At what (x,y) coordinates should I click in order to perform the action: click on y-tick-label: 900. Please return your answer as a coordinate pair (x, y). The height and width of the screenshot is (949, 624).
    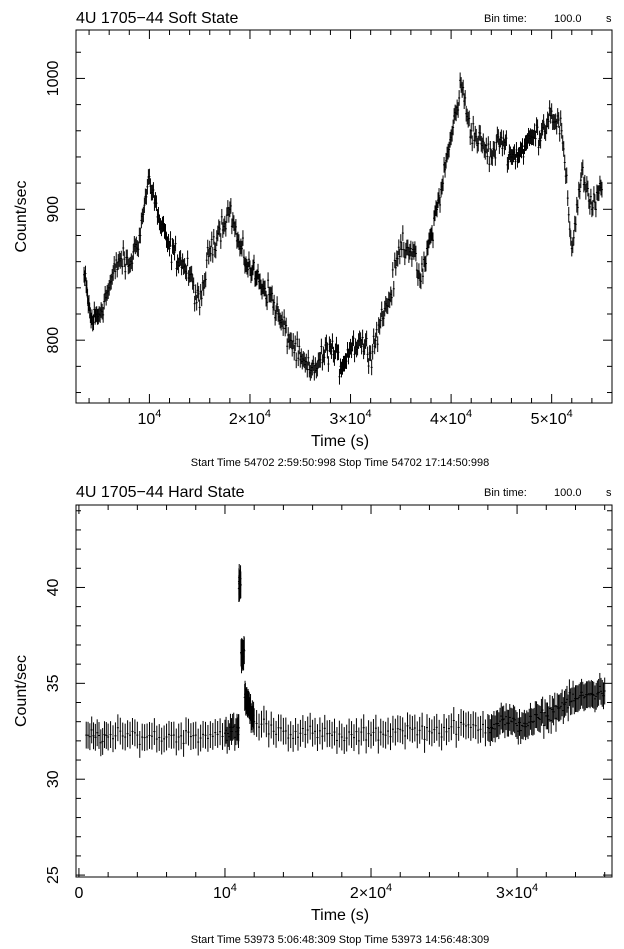
    Looking at the image, I should click on (53, 209).